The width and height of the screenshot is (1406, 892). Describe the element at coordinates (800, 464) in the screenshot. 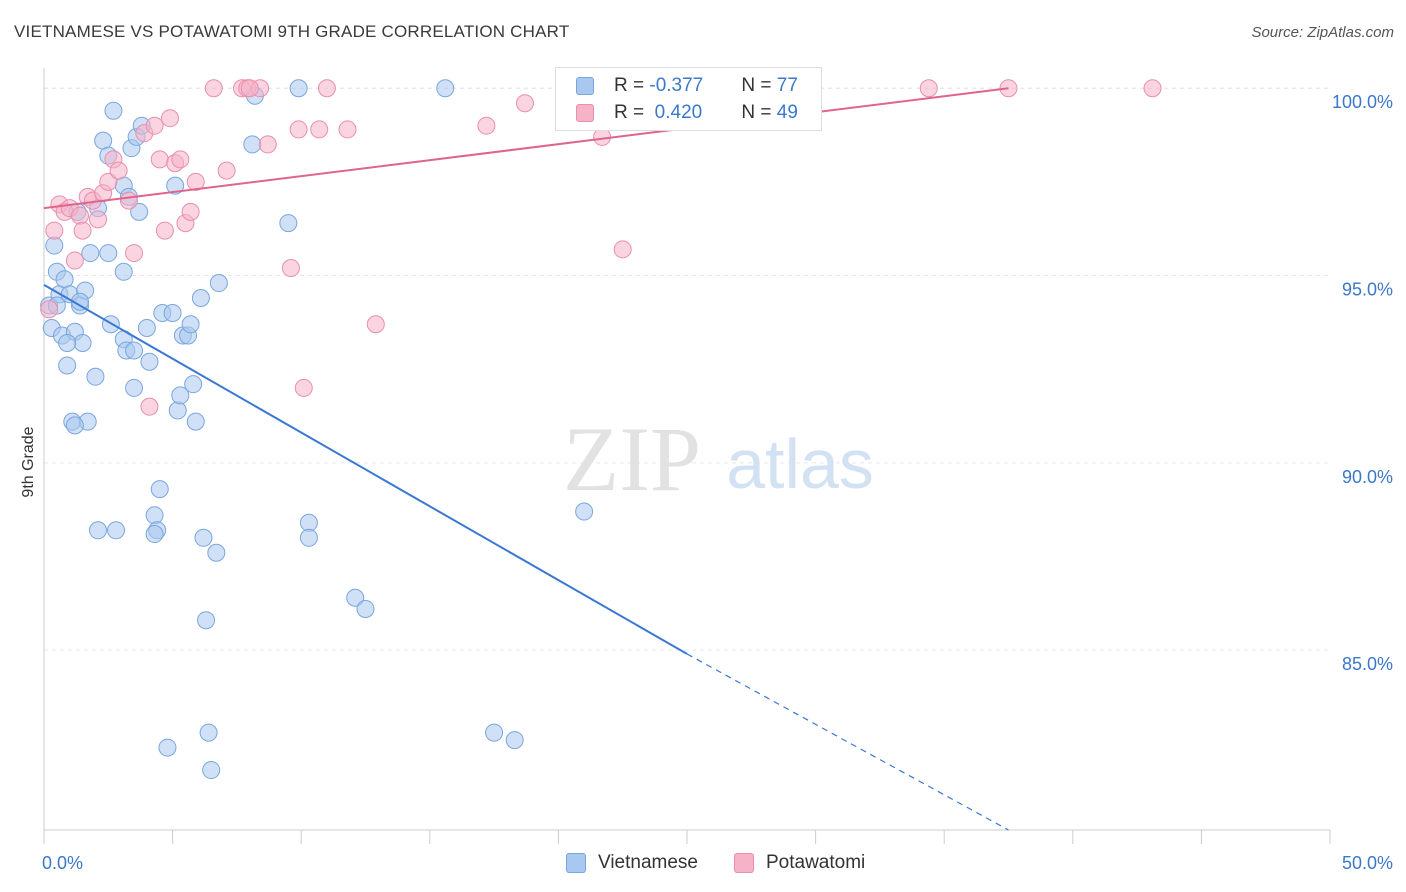

I see `watermark-atlas: atlas` at that location.